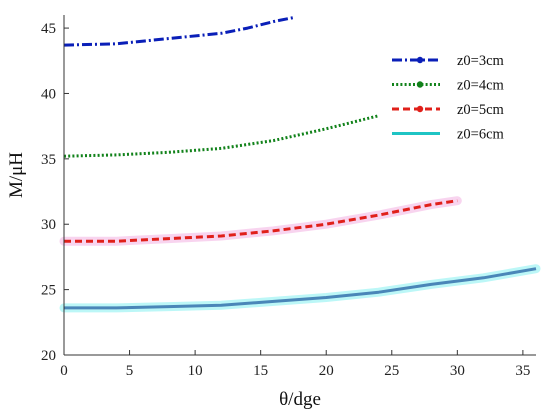 This screenshot has width=550, height=416. I want to click on series-line-z0-5cm, so click(261, 221).